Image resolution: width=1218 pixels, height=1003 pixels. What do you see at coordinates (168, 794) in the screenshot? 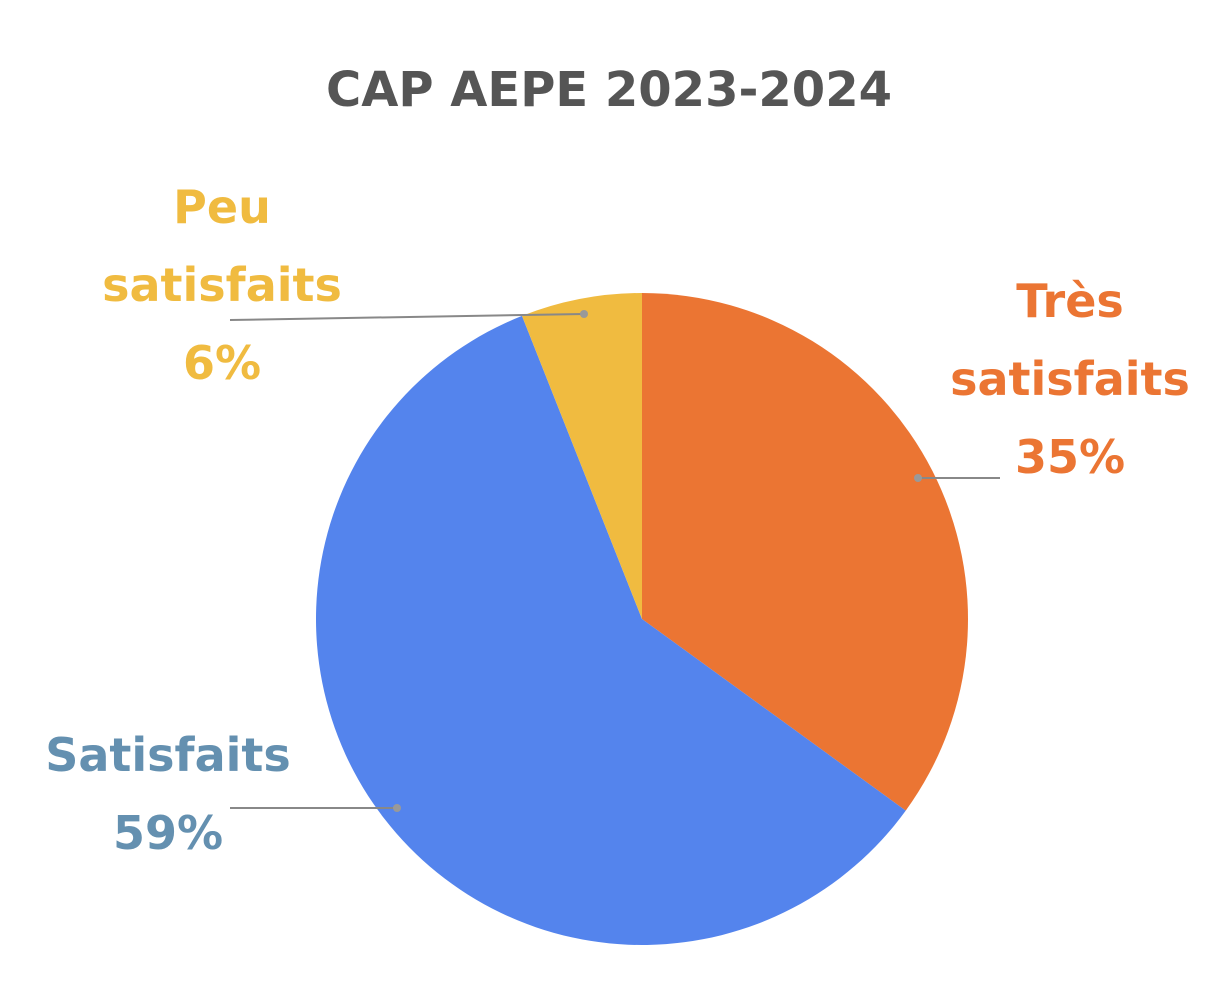
I see `slice-label: Satisfaits 59%` at bounding box center [168, 794].